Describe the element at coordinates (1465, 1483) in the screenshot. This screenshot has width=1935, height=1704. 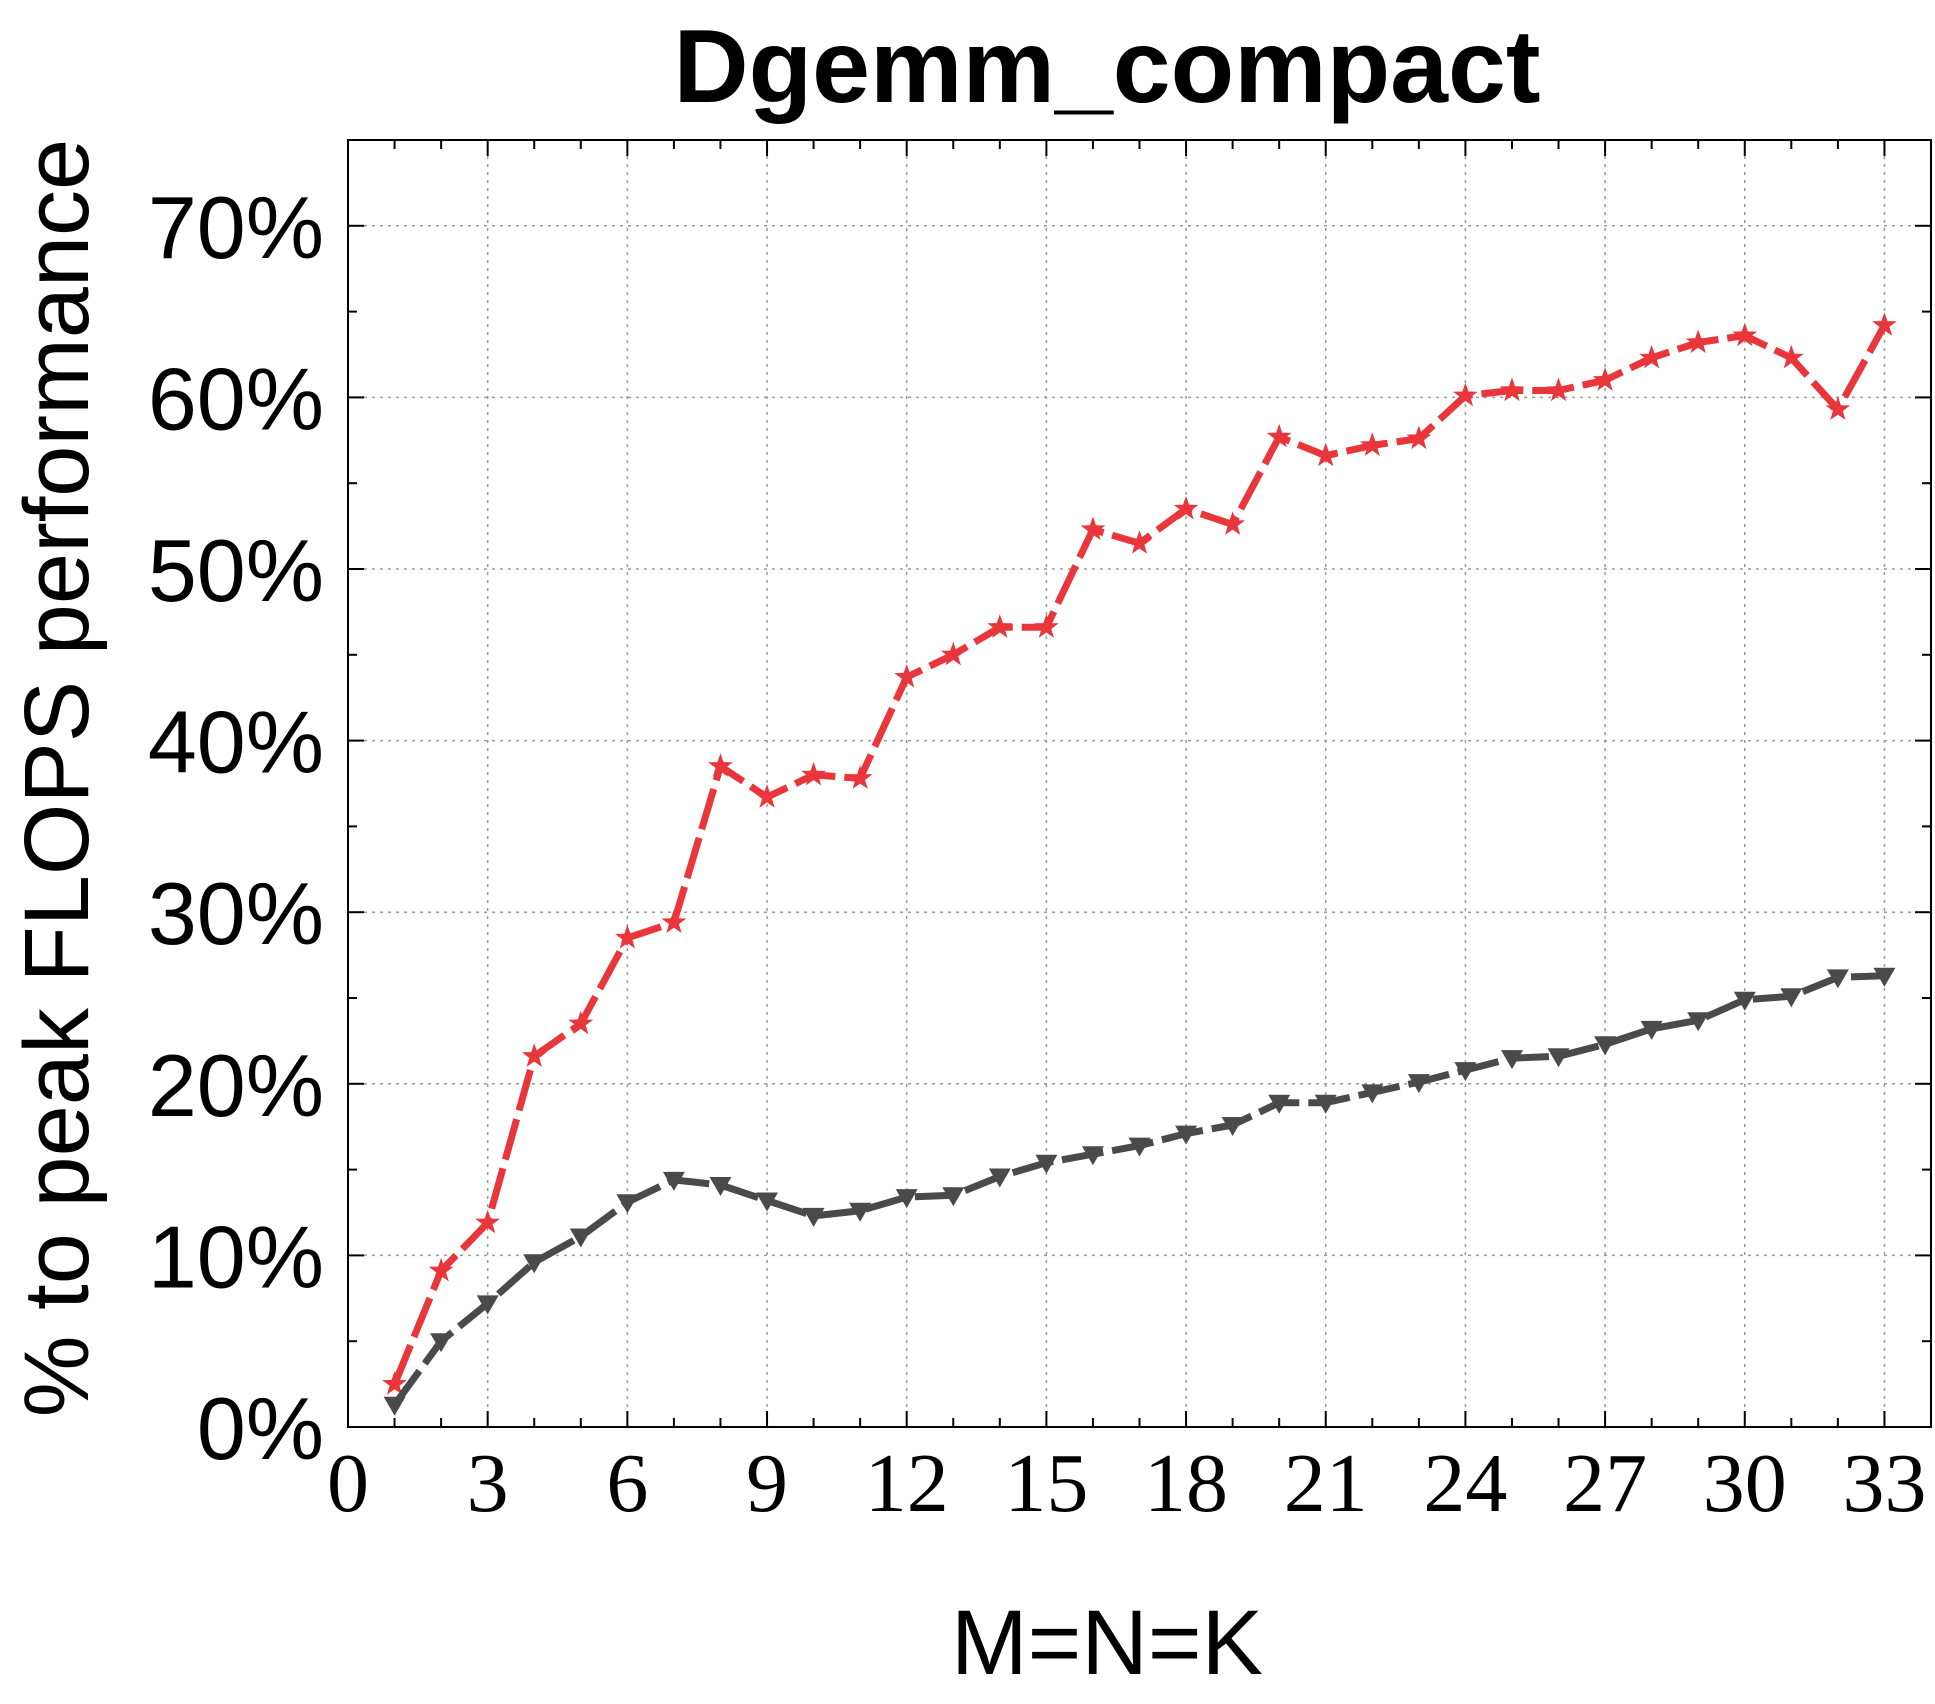
I see `x-tick-label: 24` at that location.